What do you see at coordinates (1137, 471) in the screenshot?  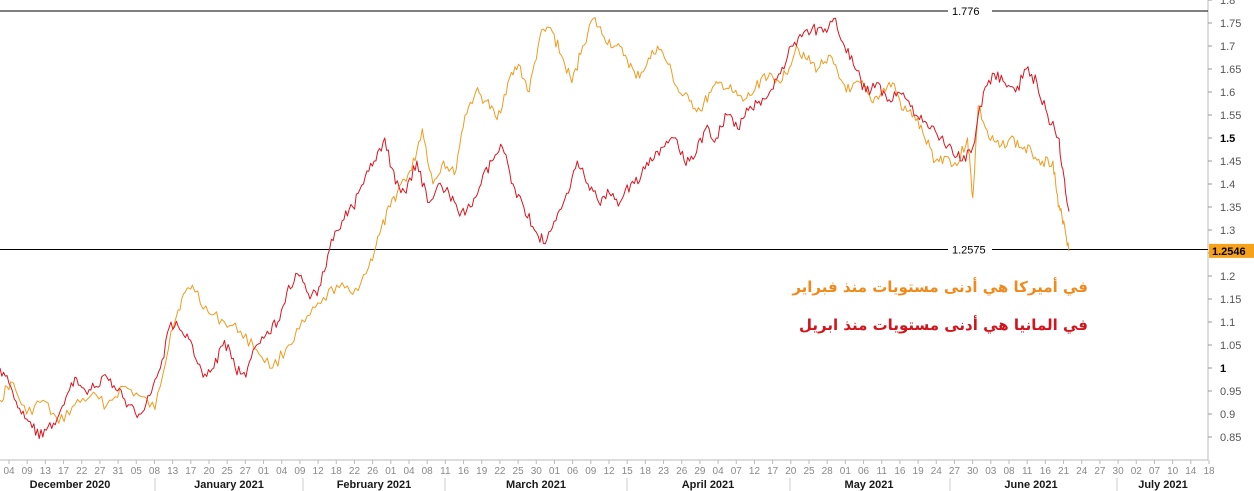 I see `x-tick-label: 02` at bounding box center [1137, 471].